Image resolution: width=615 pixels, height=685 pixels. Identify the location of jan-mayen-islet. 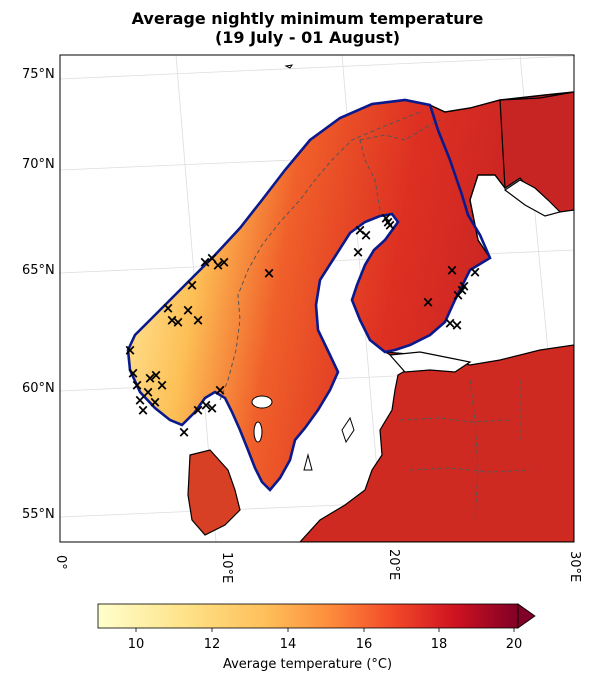
(289, 66).